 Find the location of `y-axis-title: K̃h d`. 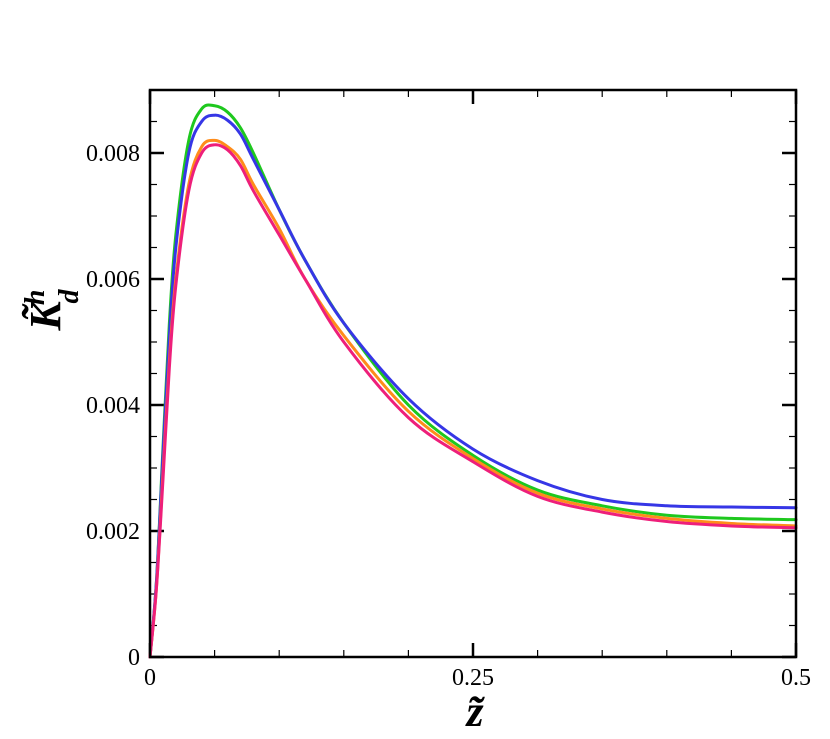

y-axis-title: K̃h d is located at coordinates (52, 310).